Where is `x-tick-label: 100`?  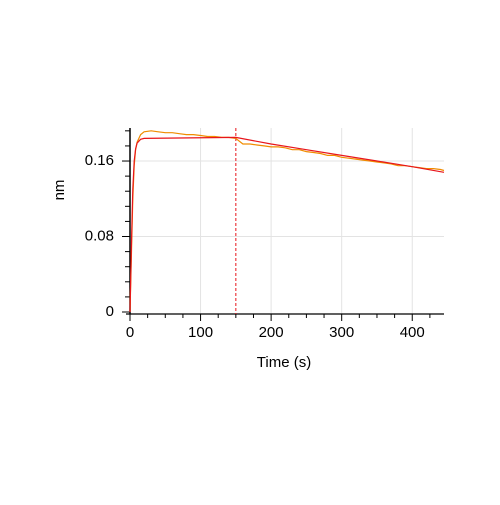 x-tick-label: 100 is located at coordinates (200, 332).